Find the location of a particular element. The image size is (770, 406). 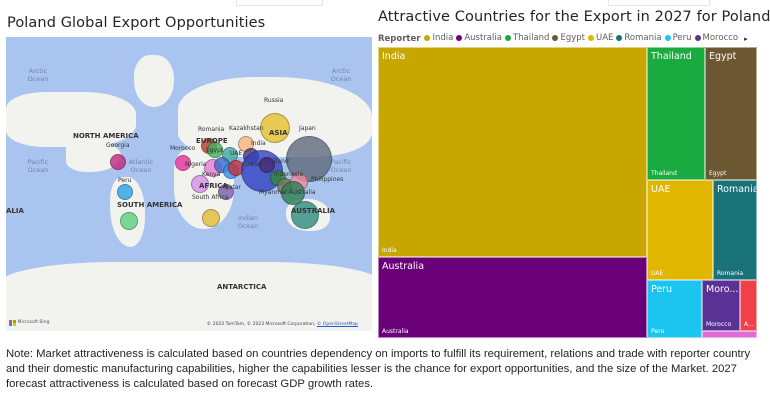

country-label: India is located at coordinates (258, 143).